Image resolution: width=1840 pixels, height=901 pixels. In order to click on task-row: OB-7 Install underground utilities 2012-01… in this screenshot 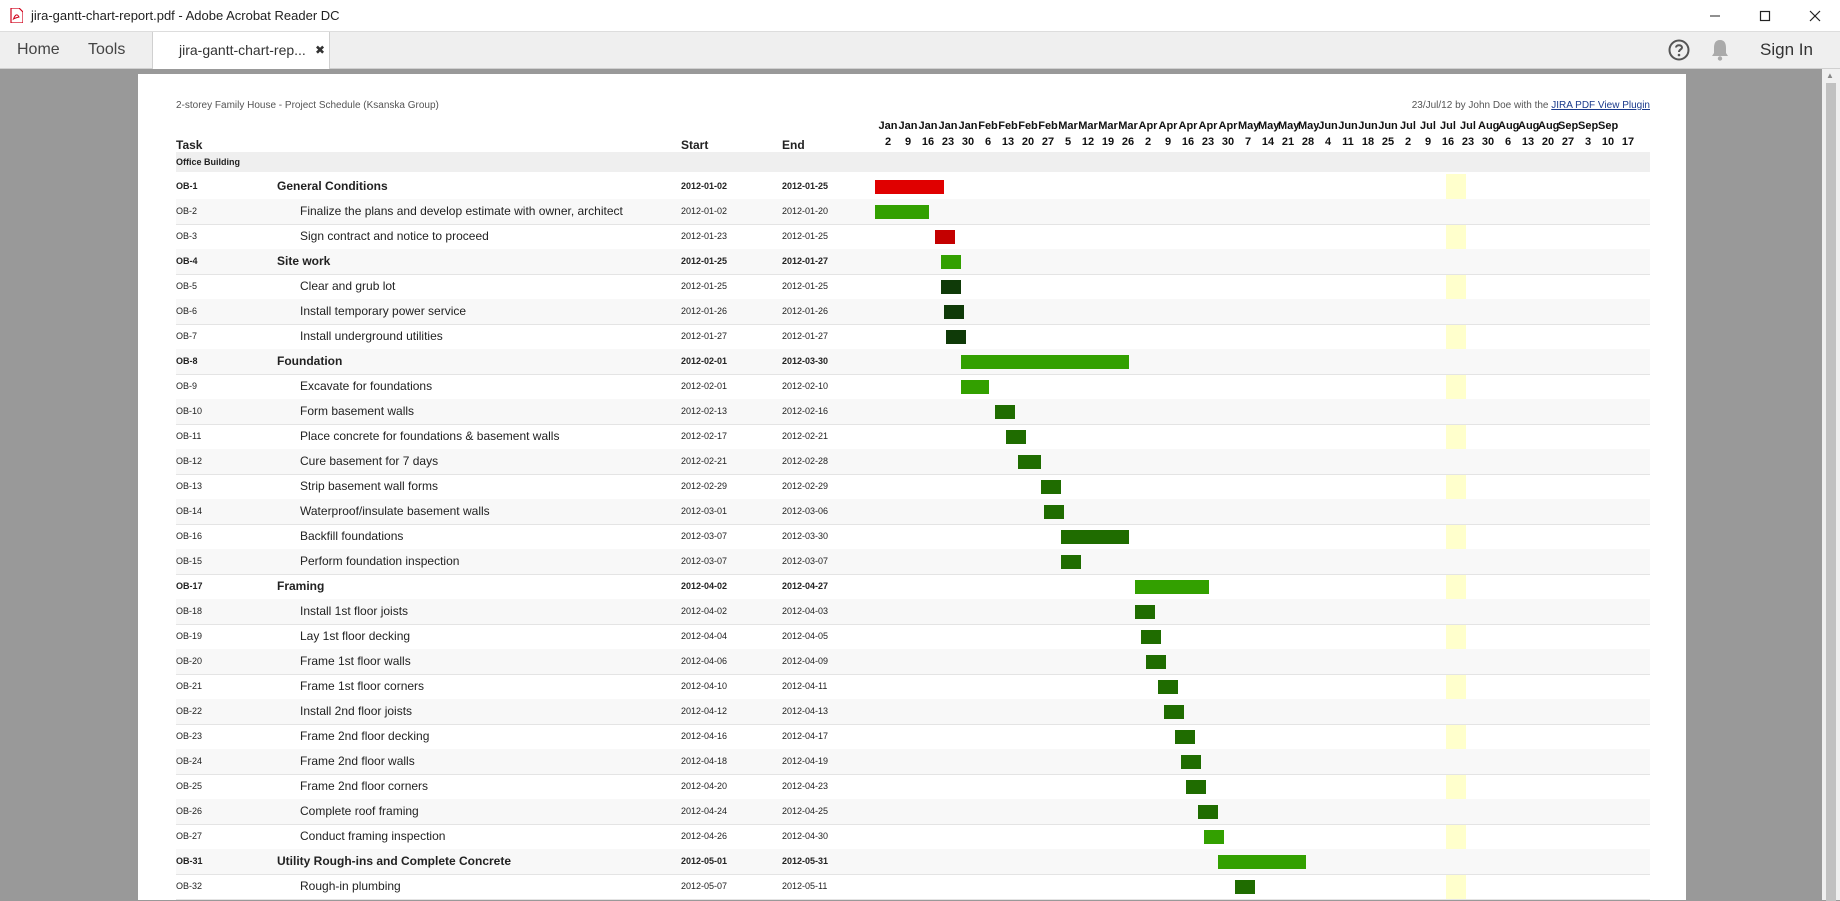, I will do `click(913, 337)`.